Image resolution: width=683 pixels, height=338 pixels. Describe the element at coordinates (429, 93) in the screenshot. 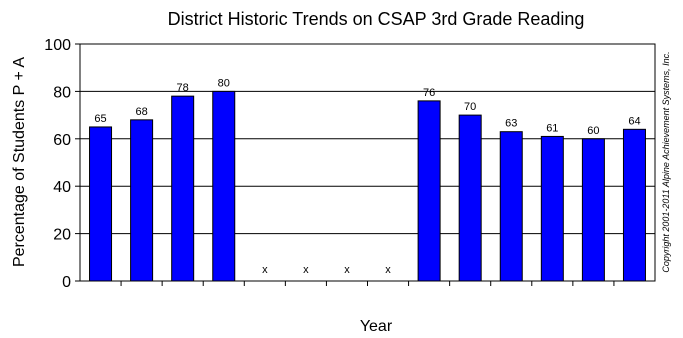

I see `bar-value-label: 76` at that location.